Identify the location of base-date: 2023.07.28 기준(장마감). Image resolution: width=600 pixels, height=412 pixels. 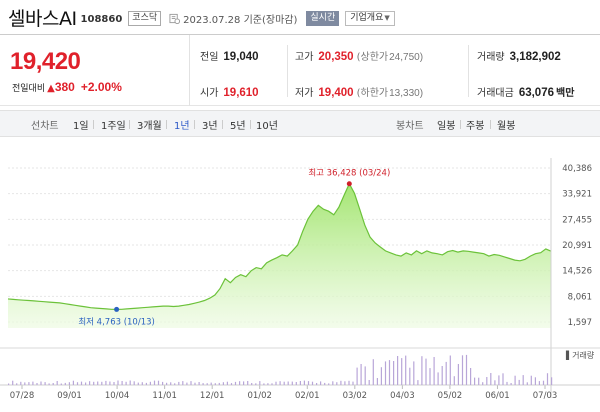
(240, 20).